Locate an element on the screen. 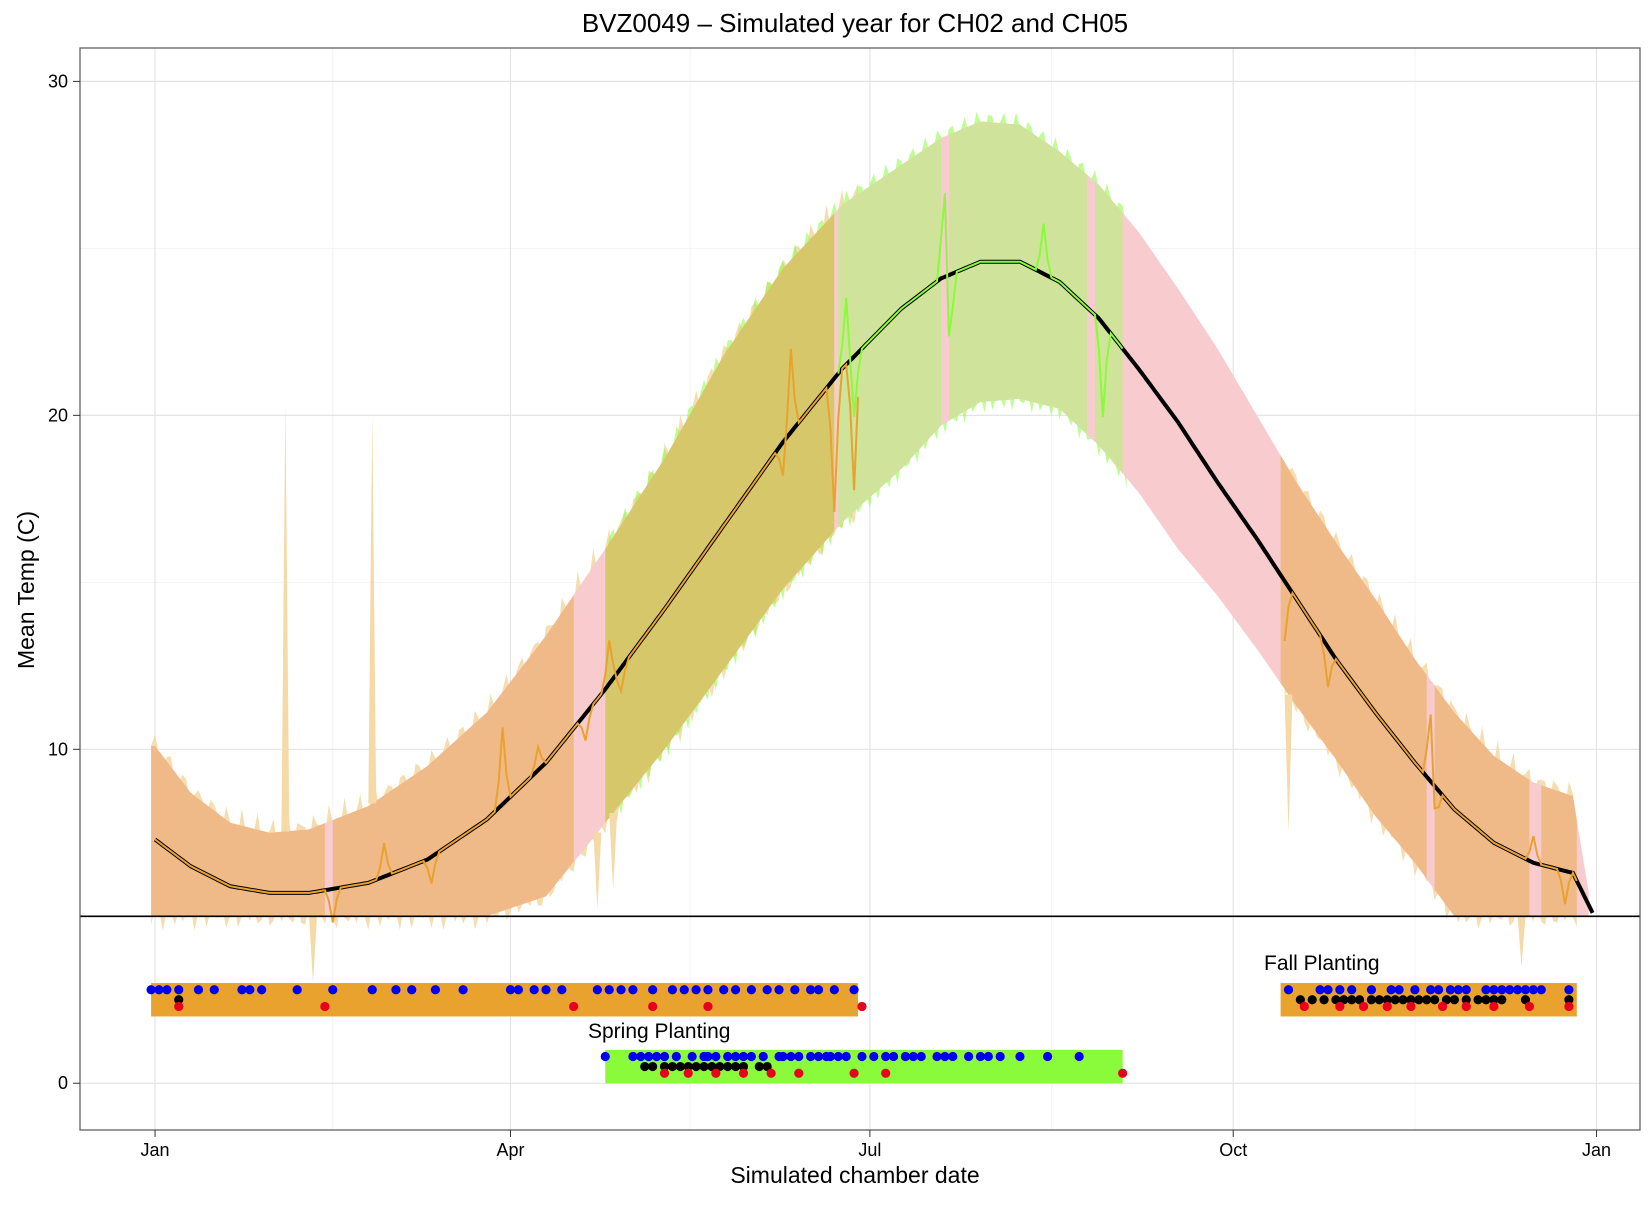 The width and height of the screenshot is (1650, 1205). y-tick-label: 20 is located at coordinates (58, 415).